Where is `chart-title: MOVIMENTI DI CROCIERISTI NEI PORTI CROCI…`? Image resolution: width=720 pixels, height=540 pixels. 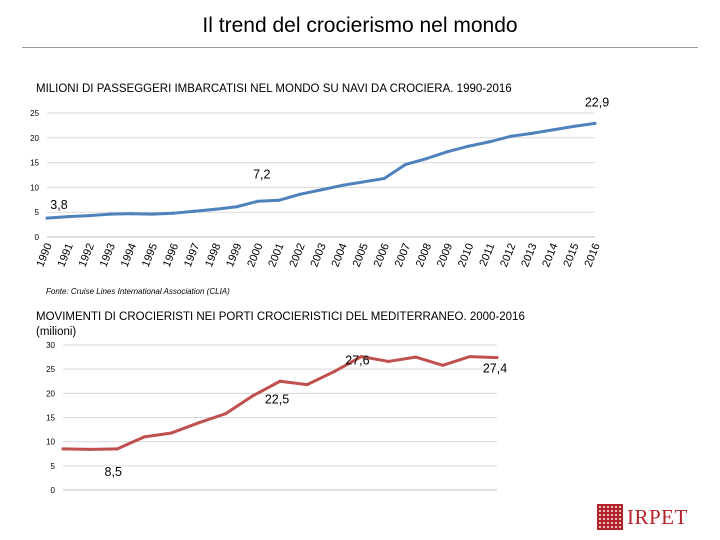 chart-title: MOVIMENTI DI CROCIERISTI NEI PORTI CROCI… is located at coordinates (282, 324).